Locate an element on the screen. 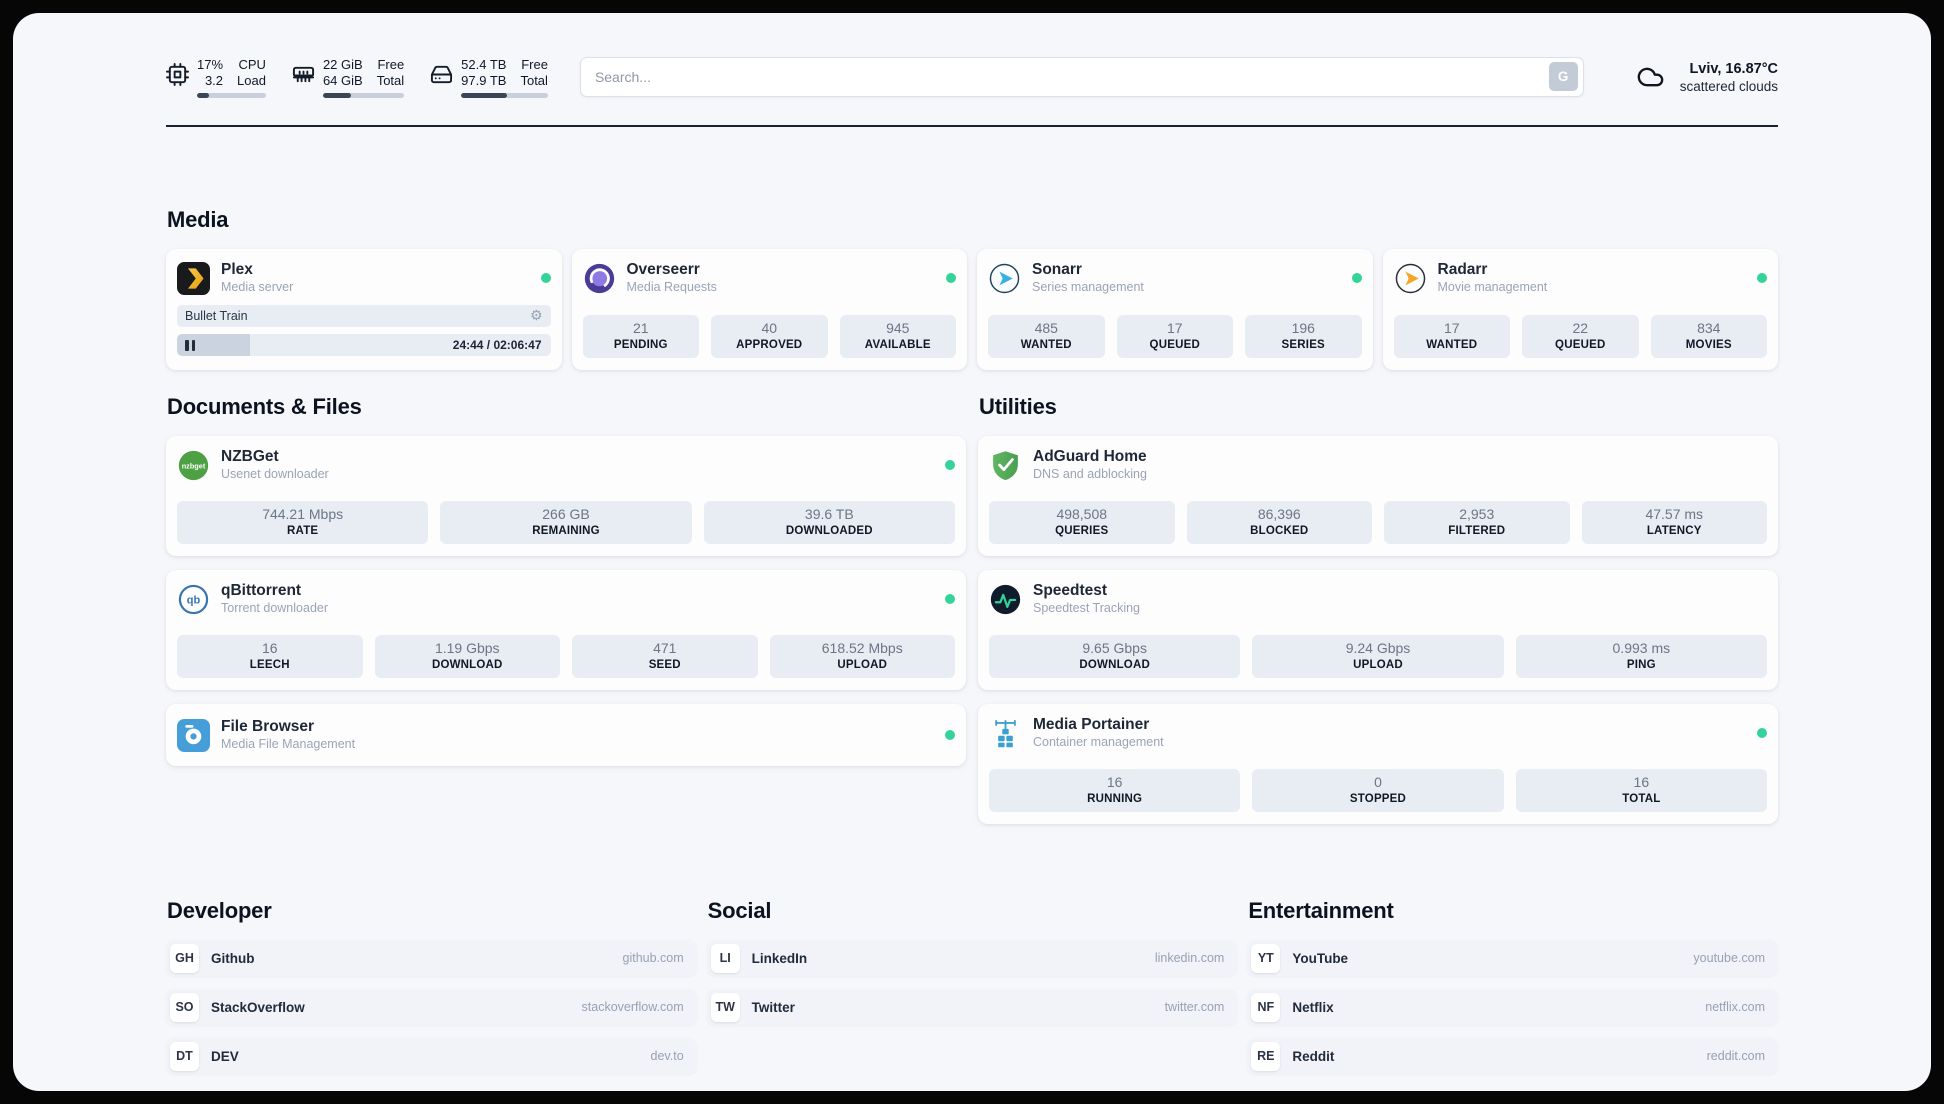 This screenshot has width=1944, height=1104. service-name: Sonarr is located at coordinates (1057, 269).